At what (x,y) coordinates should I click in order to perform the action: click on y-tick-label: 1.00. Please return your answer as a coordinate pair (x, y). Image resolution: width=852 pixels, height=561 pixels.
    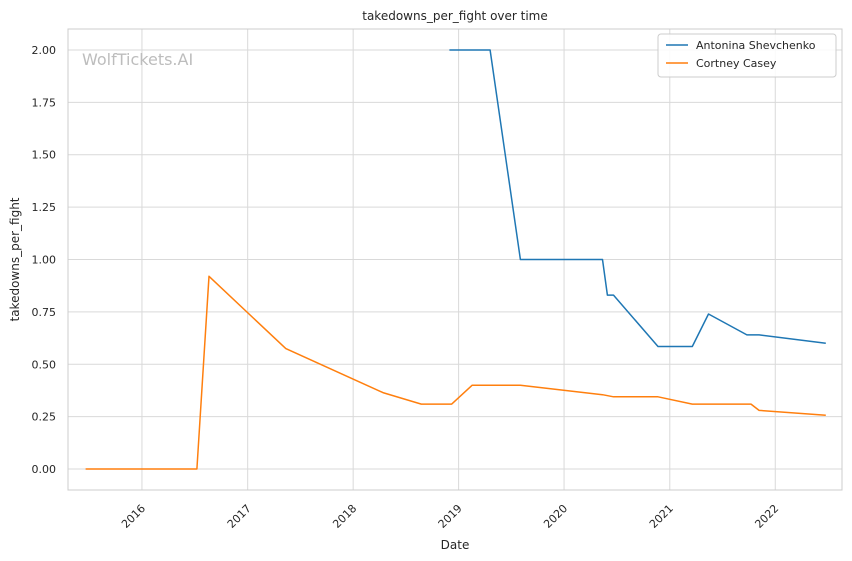
    Looking at the image, I should click on (44, 260).